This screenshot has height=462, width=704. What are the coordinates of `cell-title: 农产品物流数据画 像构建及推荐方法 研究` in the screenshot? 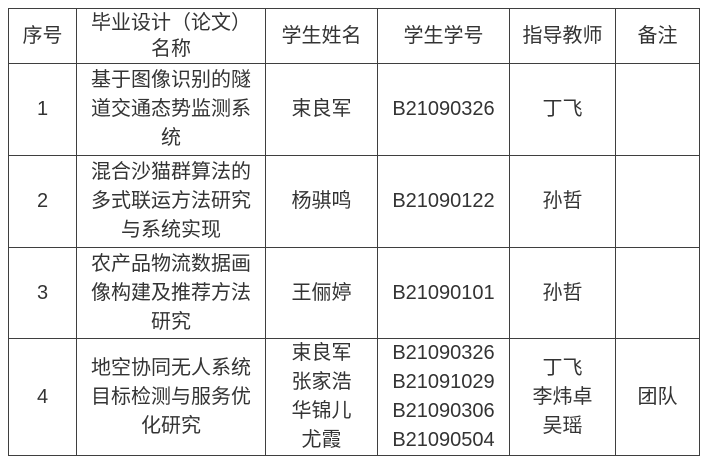 It's located at (171, 293).